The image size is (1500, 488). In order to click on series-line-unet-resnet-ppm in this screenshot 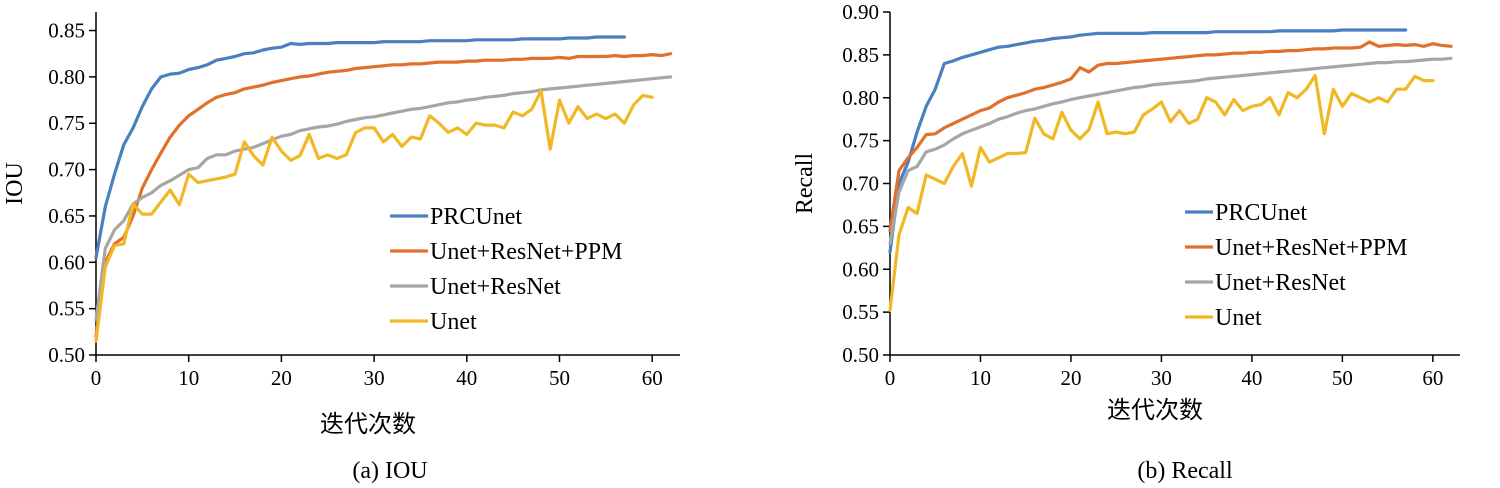, I will do `click(1170, 136)`.